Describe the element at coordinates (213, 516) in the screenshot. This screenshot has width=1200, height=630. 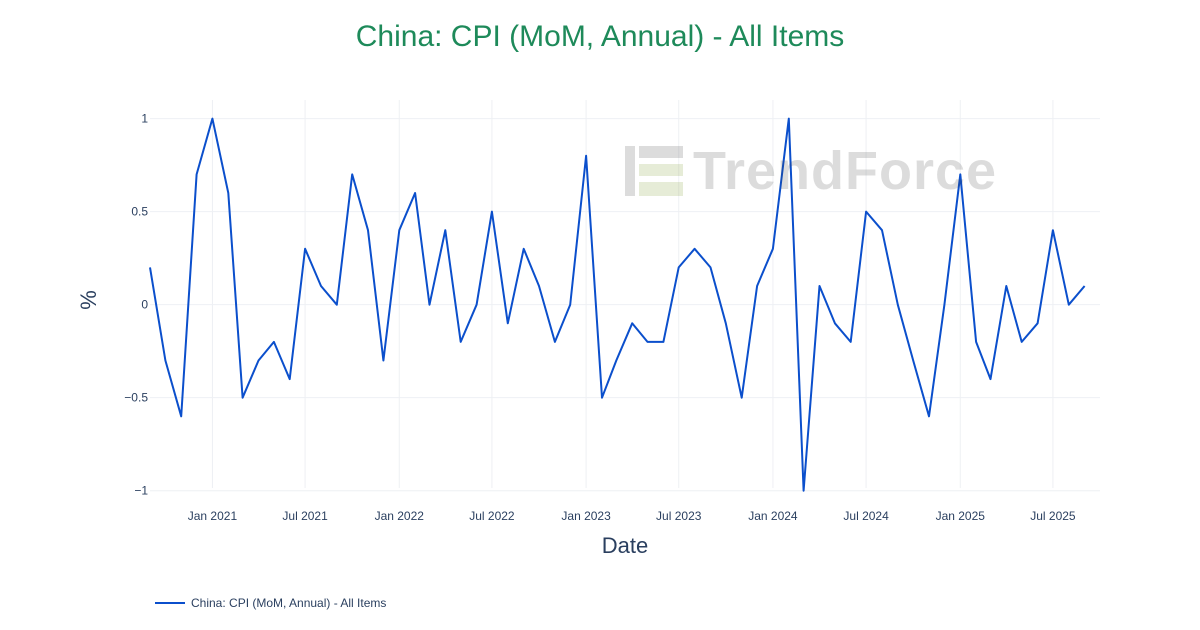
I see `x-tick-label: Jan 2021` at that location.